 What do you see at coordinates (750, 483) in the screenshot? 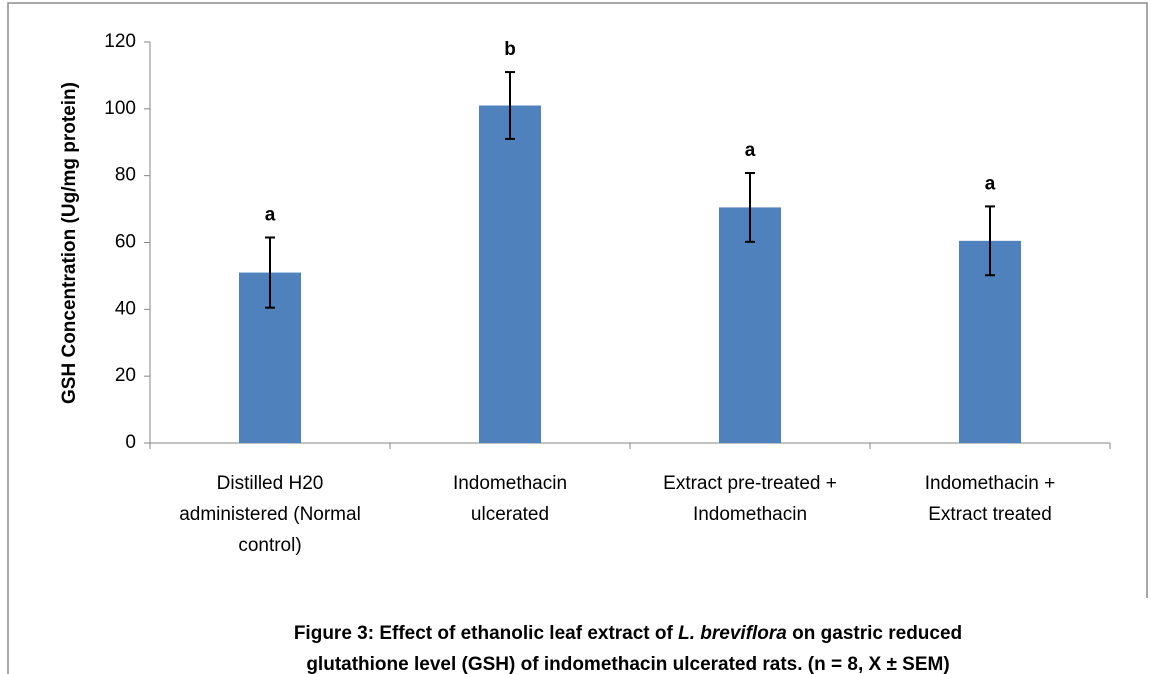
I see `x-tick-label: Extract pre-treated +` at bounding box center [750, 483].